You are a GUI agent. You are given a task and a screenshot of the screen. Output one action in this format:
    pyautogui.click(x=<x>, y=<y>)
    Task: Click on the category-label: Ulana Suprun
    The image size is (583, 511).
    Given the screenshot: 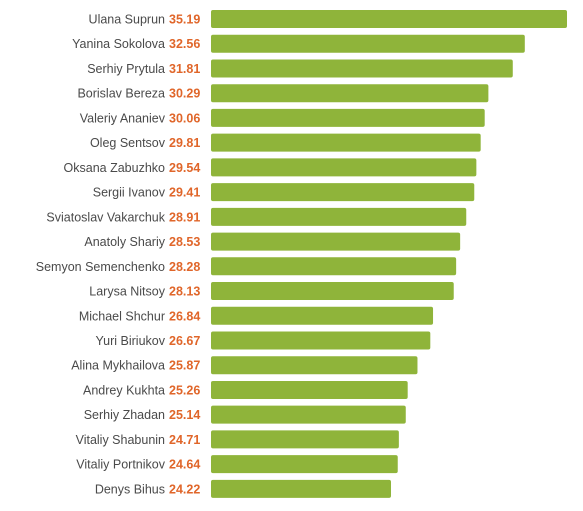 What is the action you would take?
    pyautogui.click(x=127, y=20)
    